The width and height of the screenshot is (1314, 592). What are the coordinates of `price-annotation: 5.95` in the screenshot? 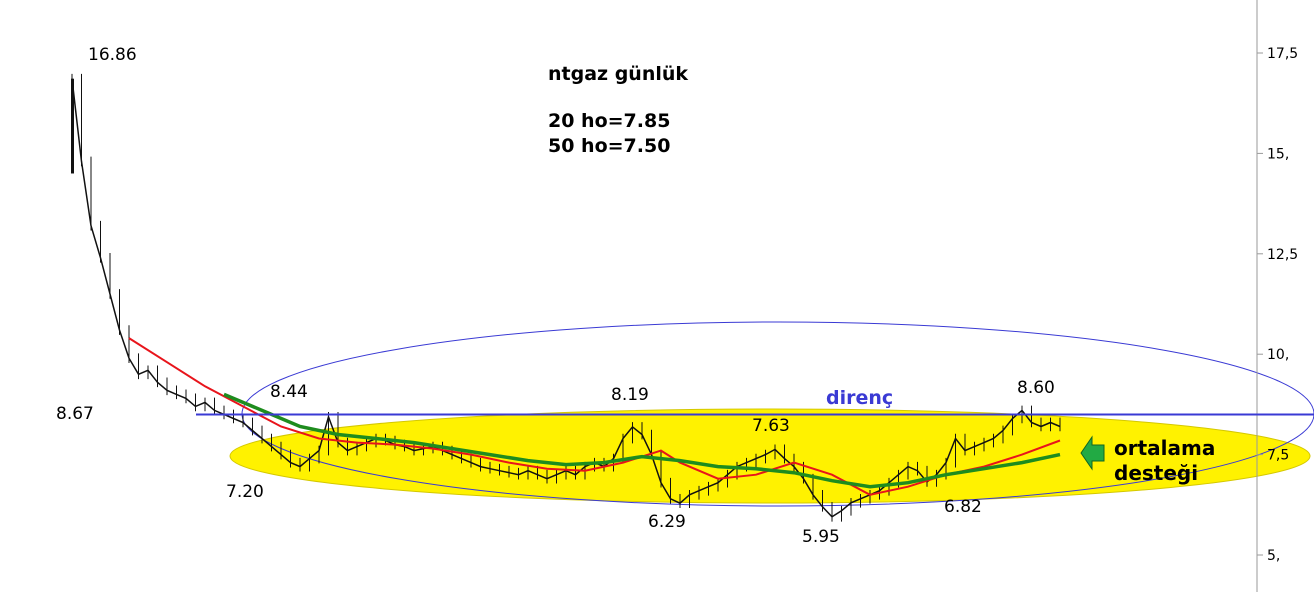 It's located at (821, 537).